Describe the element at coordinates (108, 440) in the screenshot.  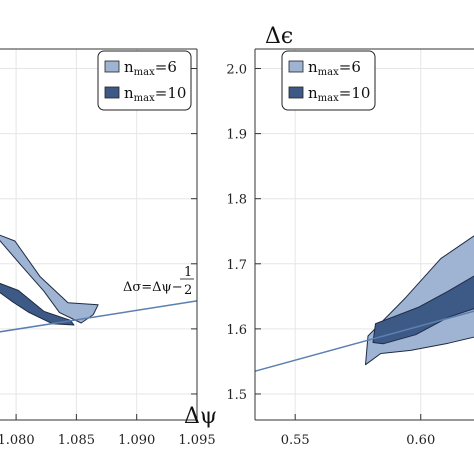
I see `left-x-ticks: 1.080 1.085 1.090 1.095` at that location.